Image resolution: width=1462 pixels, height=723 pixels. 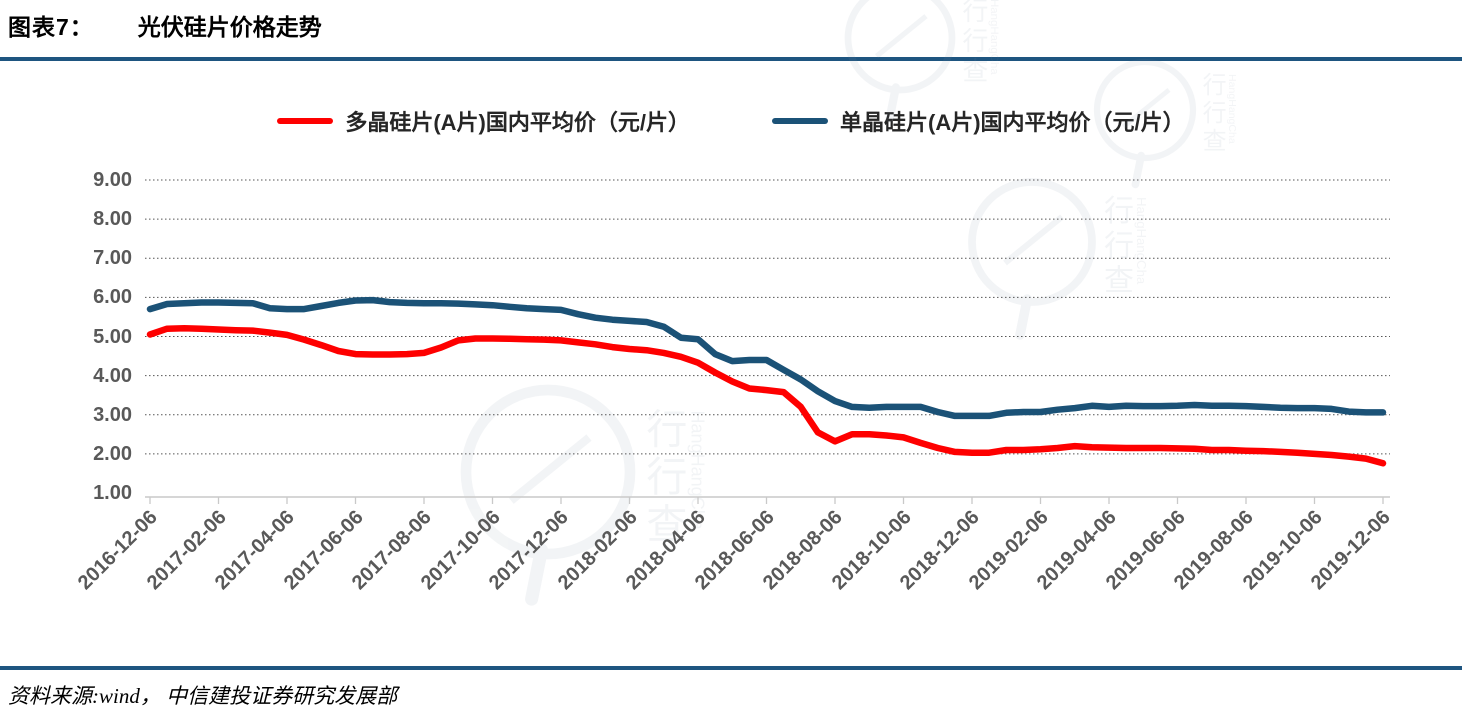 What do you see at coordinates (731, 59) in the screenshot?
I see `header-rule` at bounding box center [731, 59].